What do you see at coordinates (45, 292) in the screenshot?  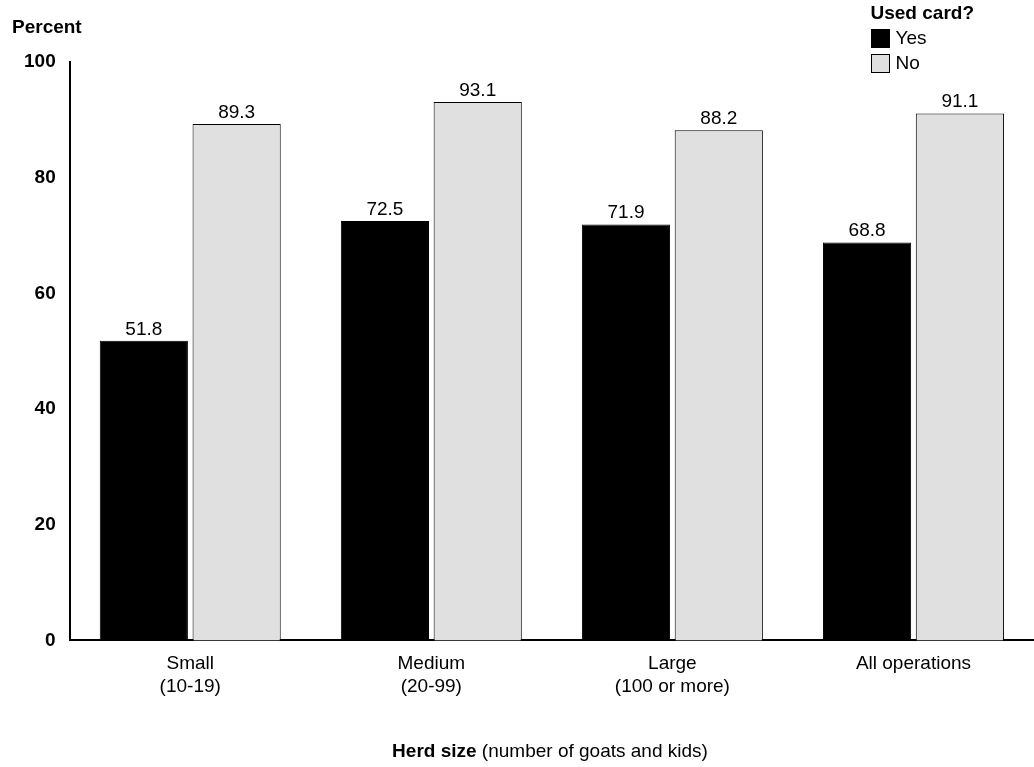 I see `y-tick-label: 60` at bounding box center [45, 292].